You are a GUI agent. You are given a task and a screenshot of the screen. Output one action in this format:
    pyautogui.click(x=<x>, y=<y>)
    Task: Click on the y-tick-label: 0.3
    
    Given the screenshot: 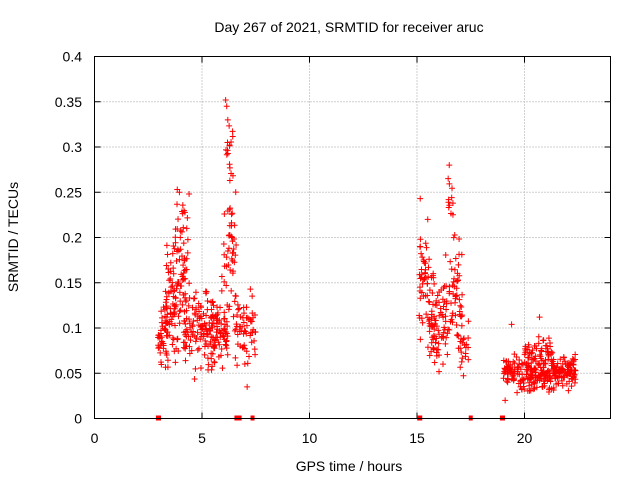 What is the action you would take?
    pyautogui.click(x=73, y=147)
    